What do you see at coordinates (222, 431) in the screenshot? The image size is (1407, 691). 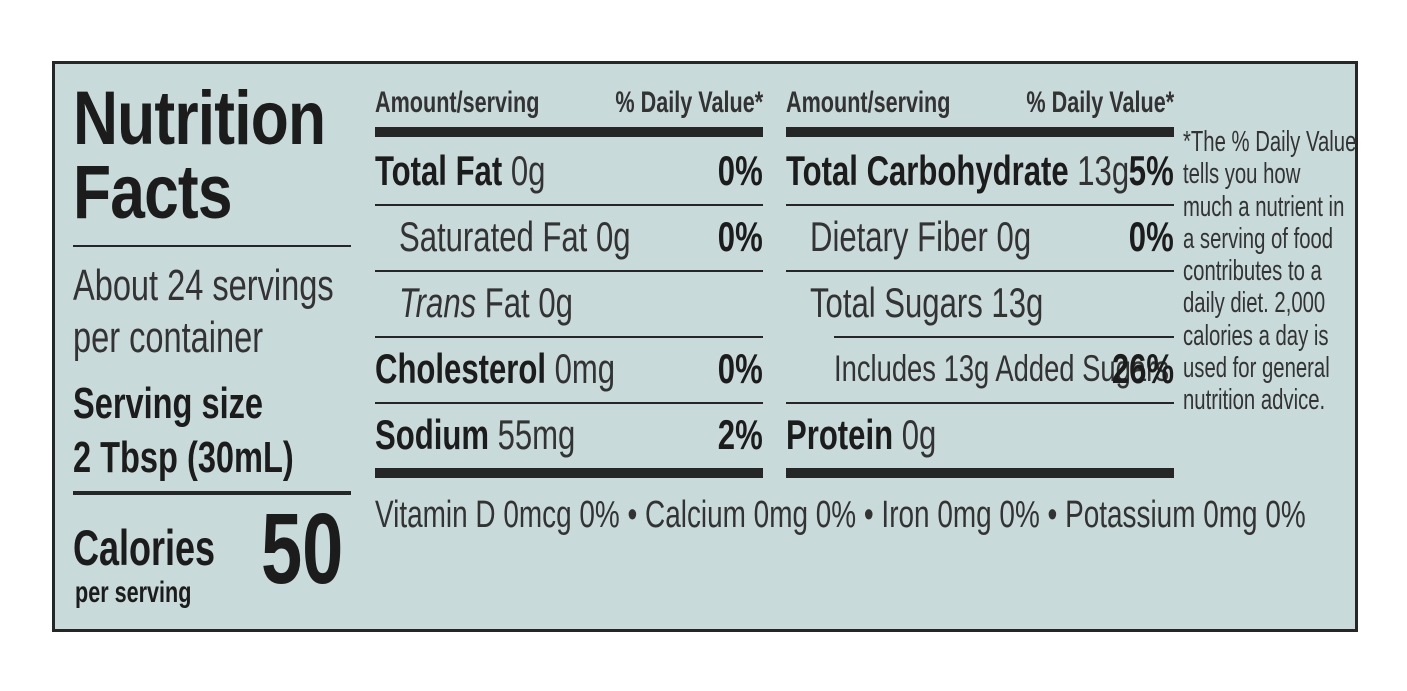 I see `serving-size: Serving size 2 Tbsp (30mL)` at bounding box center [222, 431].